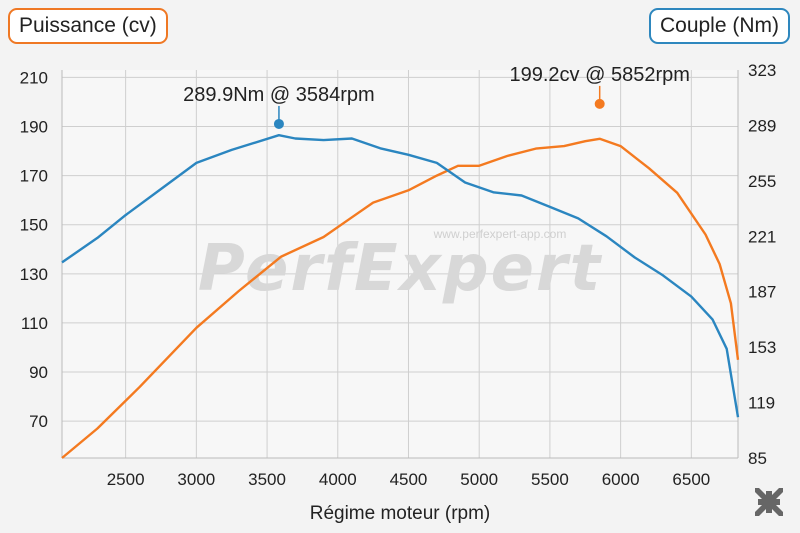 The width and height of the screenshot is (800, 533). Describe the element at coordinates (34, 176) in the screenshot. I see `left-tick-label: 170` at that location.